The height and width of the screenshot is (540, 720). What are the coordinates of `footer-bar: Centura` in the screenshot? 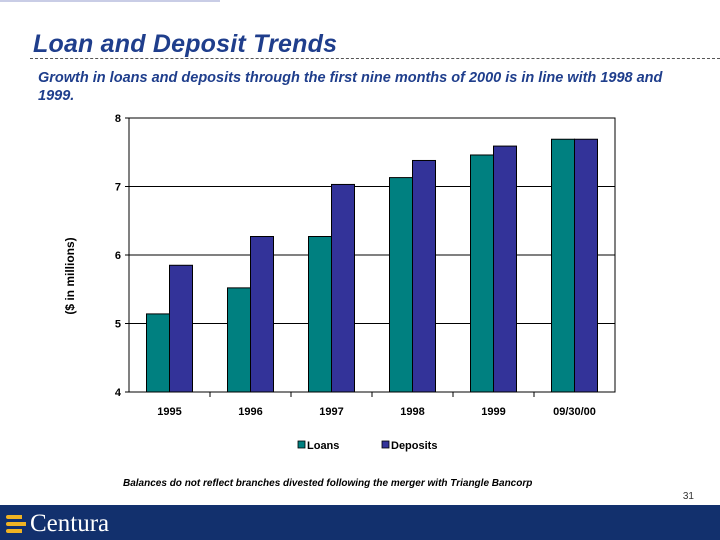 It's located at (360, 522).